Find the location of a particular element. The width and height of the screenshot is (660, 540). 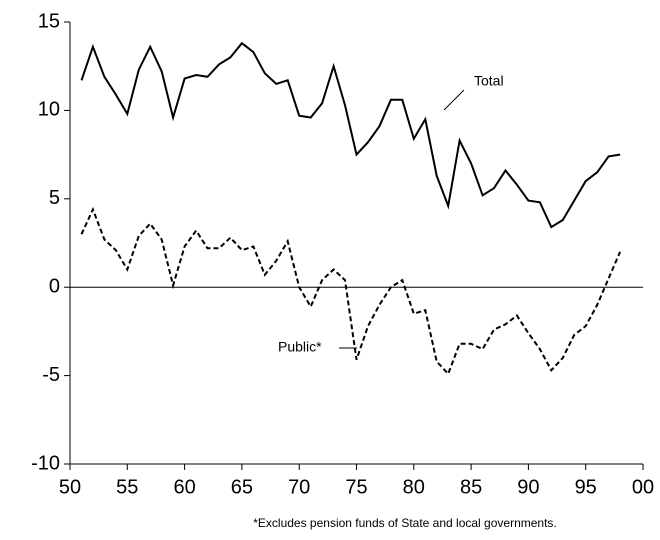

x-tick-label: 95 is located at coordinates (586, 487).